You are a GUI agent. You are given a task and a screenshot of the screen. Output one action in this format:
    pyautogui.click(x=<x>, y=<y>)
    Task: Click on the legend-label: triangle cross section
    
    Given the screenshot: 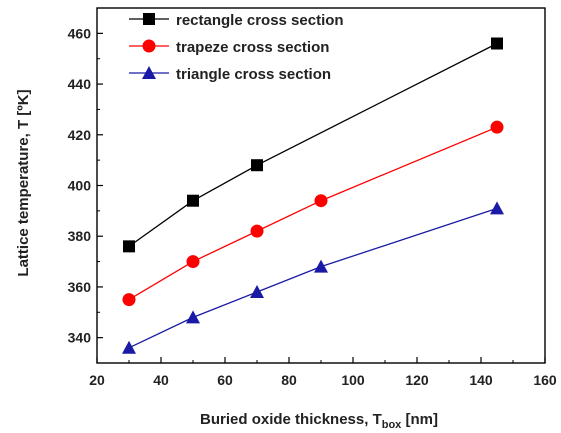 What is the action you would take?
    pyautogui.click(x=253, y=74)
    